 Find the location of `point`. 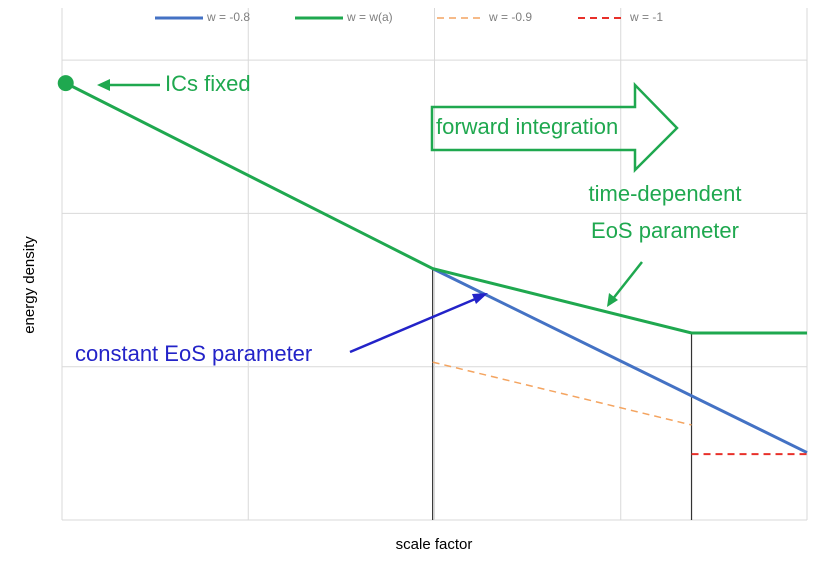

point is located at coordinates (65, 83).